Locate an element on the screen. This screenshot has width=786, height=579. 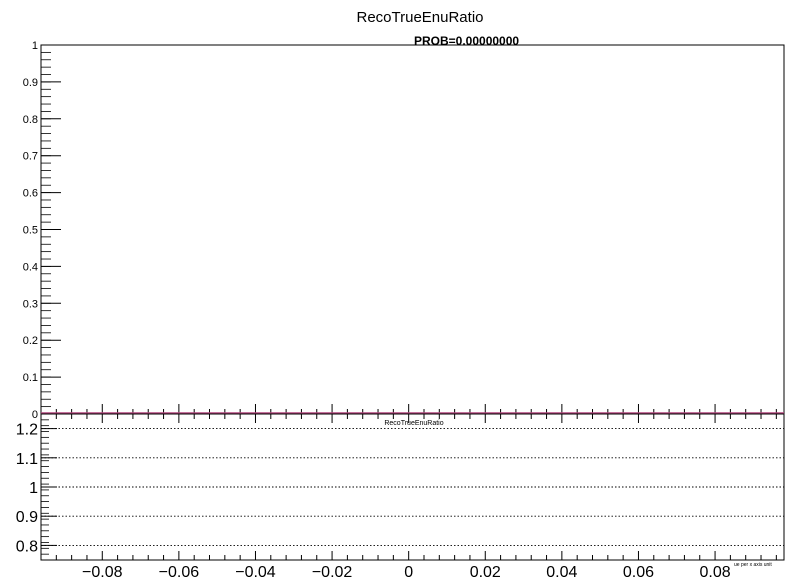
bottom-x-tick-label: 0.06 is located at coordinates (638, 571).